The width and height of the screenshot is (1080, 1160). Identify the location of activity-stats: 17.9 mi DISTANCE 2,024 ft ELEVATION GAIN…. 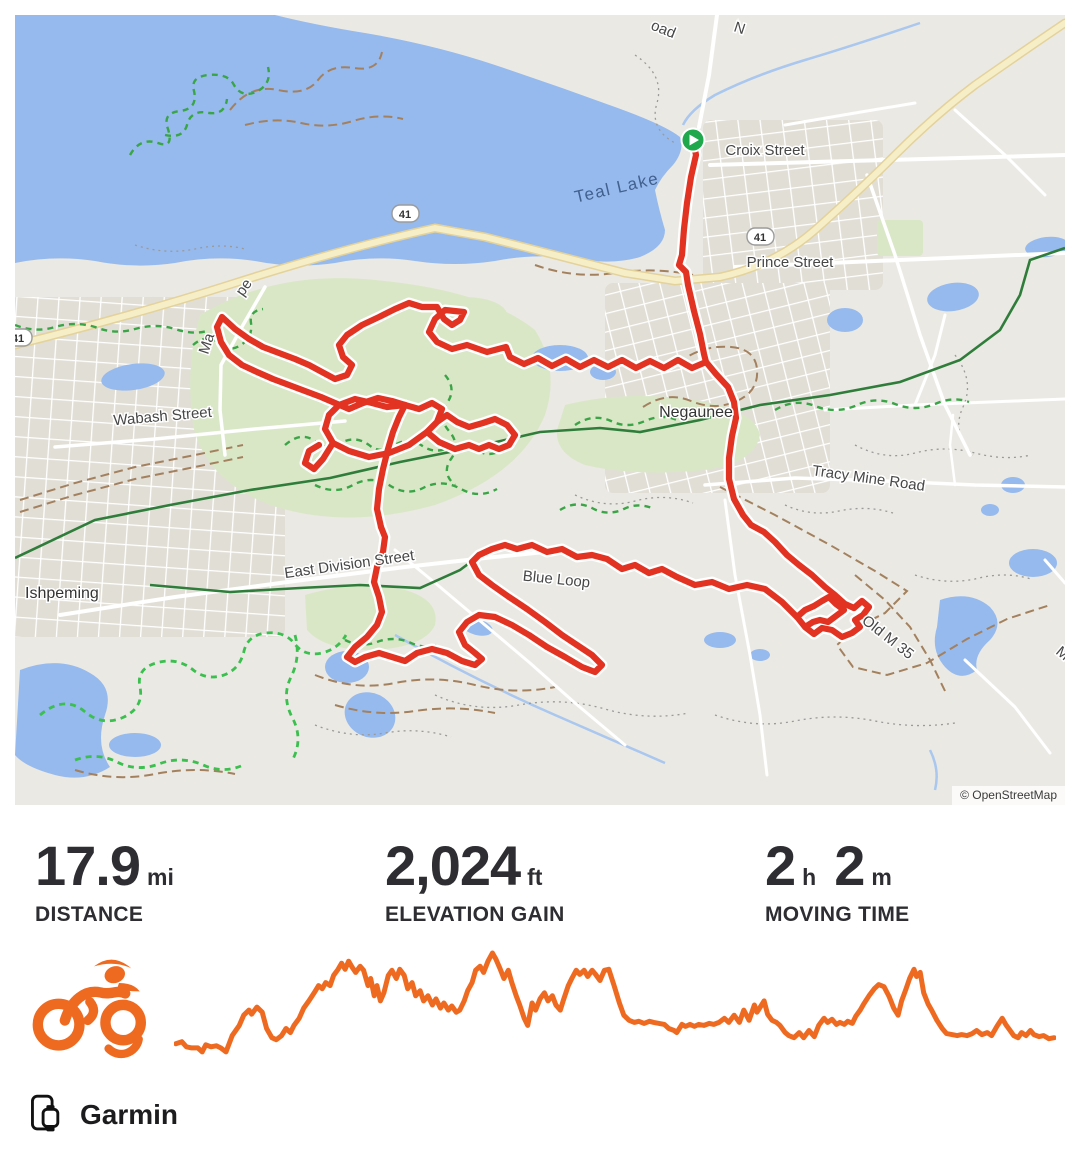
(545, 882).